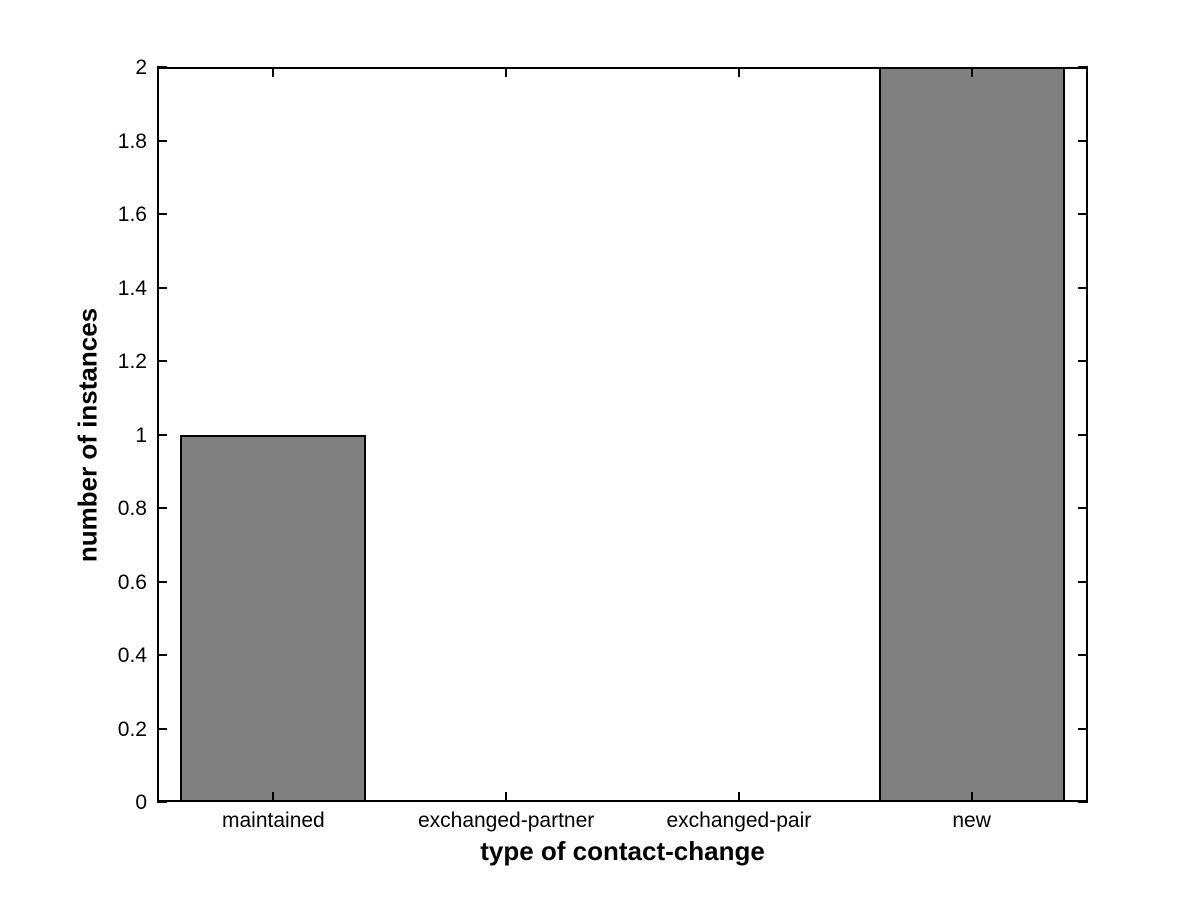 The image size is (1201, 901). Describe the element at coordinates (132, 508) in the screenshot. I see `y-tick-label: 0.8` at that location.